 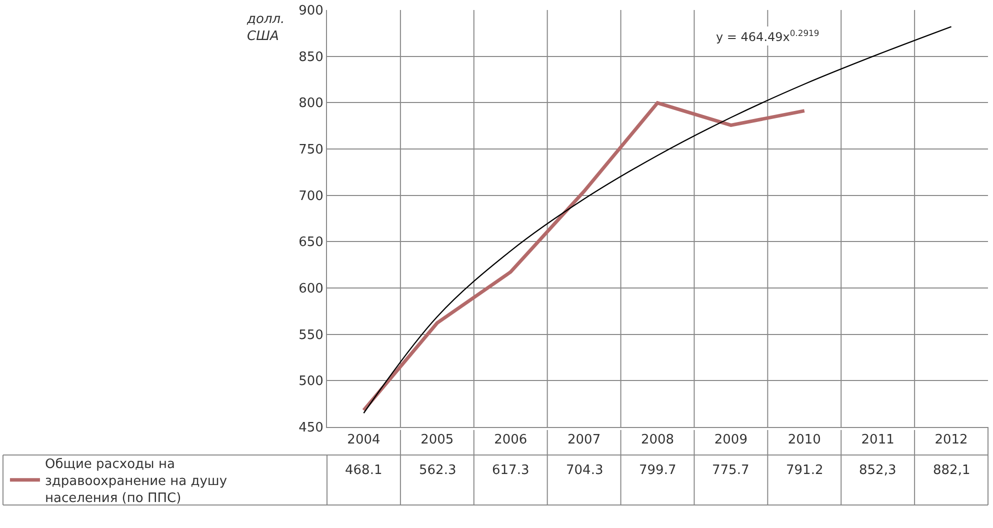 I want to click on x-tick-label: 2004, so click(x=363, y=440).